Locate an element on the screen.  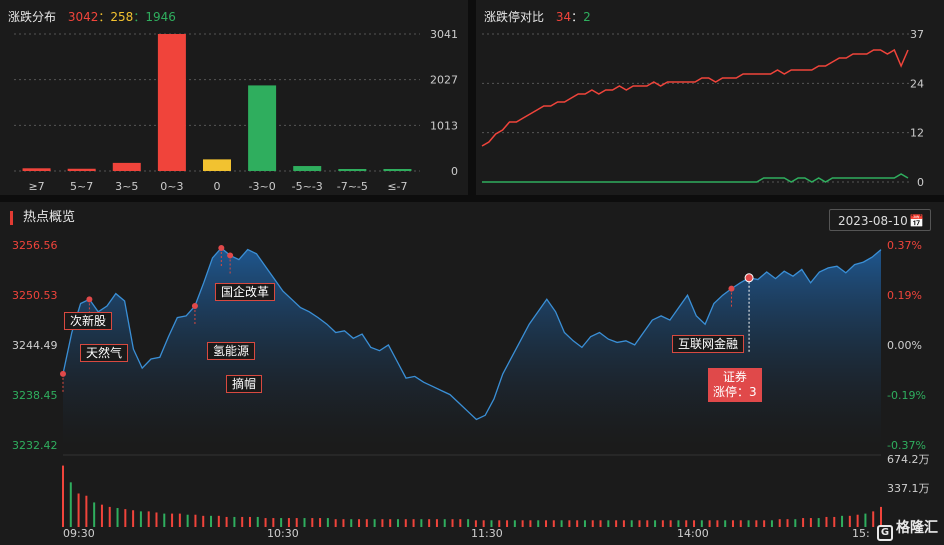
y-tick-label-right: 0.00% is located at coordinates (904, 345).